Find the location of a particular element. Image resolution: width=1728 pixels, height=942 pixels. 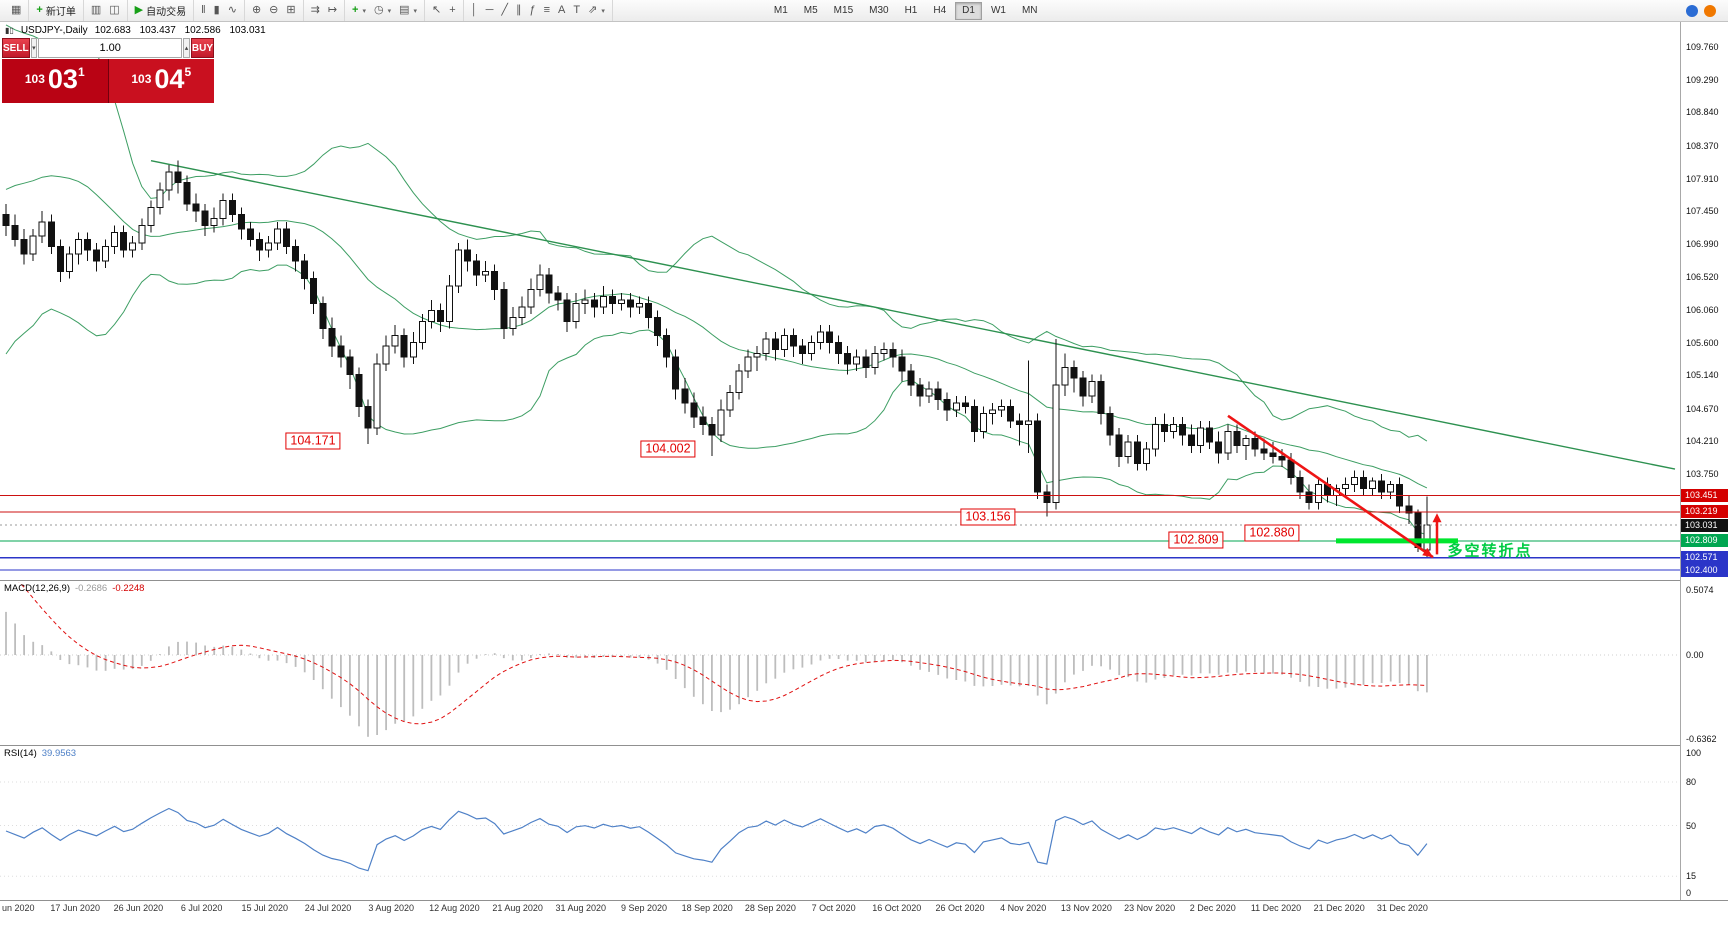

macd-name: MACD(12,26,9) is located at coordinates (37, 588).